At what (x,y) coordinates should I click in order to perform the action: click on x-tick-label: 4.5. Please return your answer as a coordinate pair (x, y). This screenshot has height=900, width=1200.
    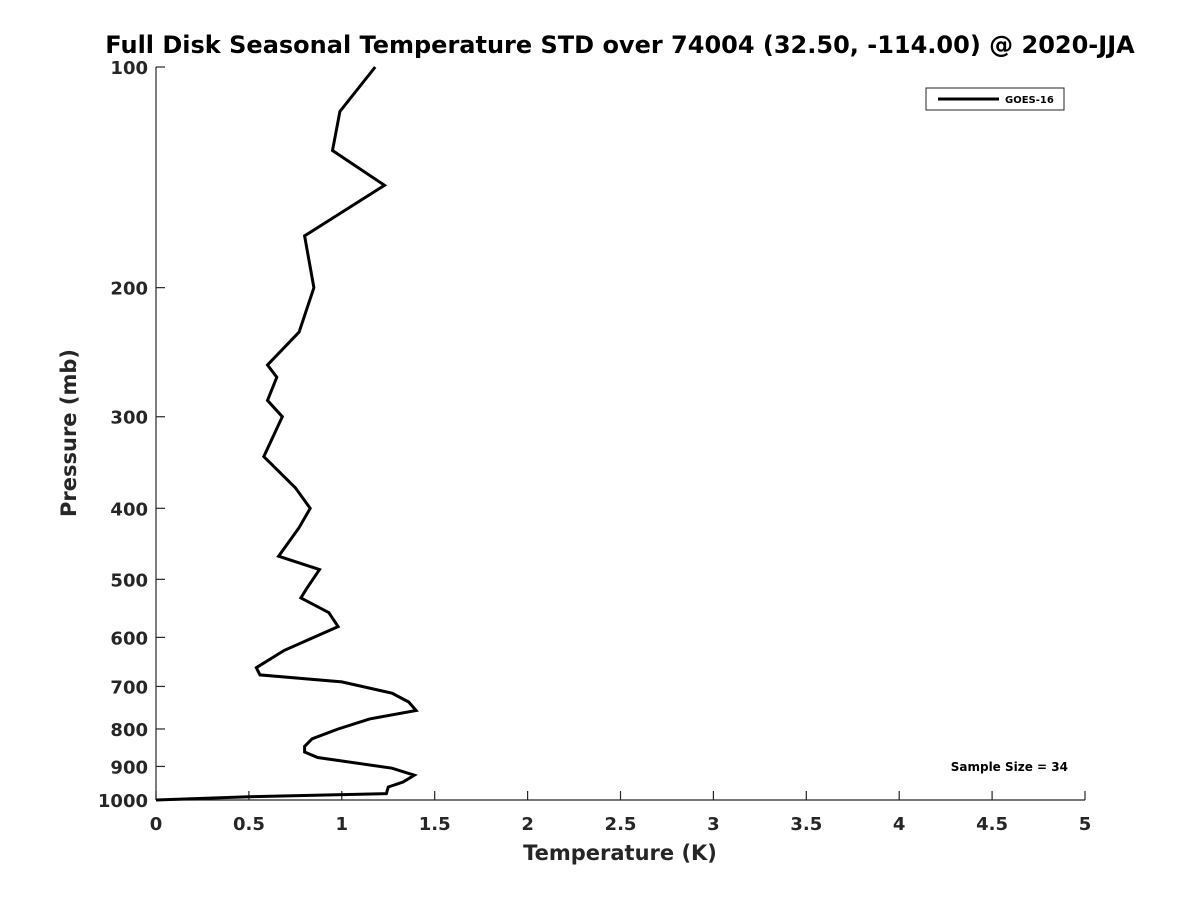
    Looking at the image, I should click on (992, 824).